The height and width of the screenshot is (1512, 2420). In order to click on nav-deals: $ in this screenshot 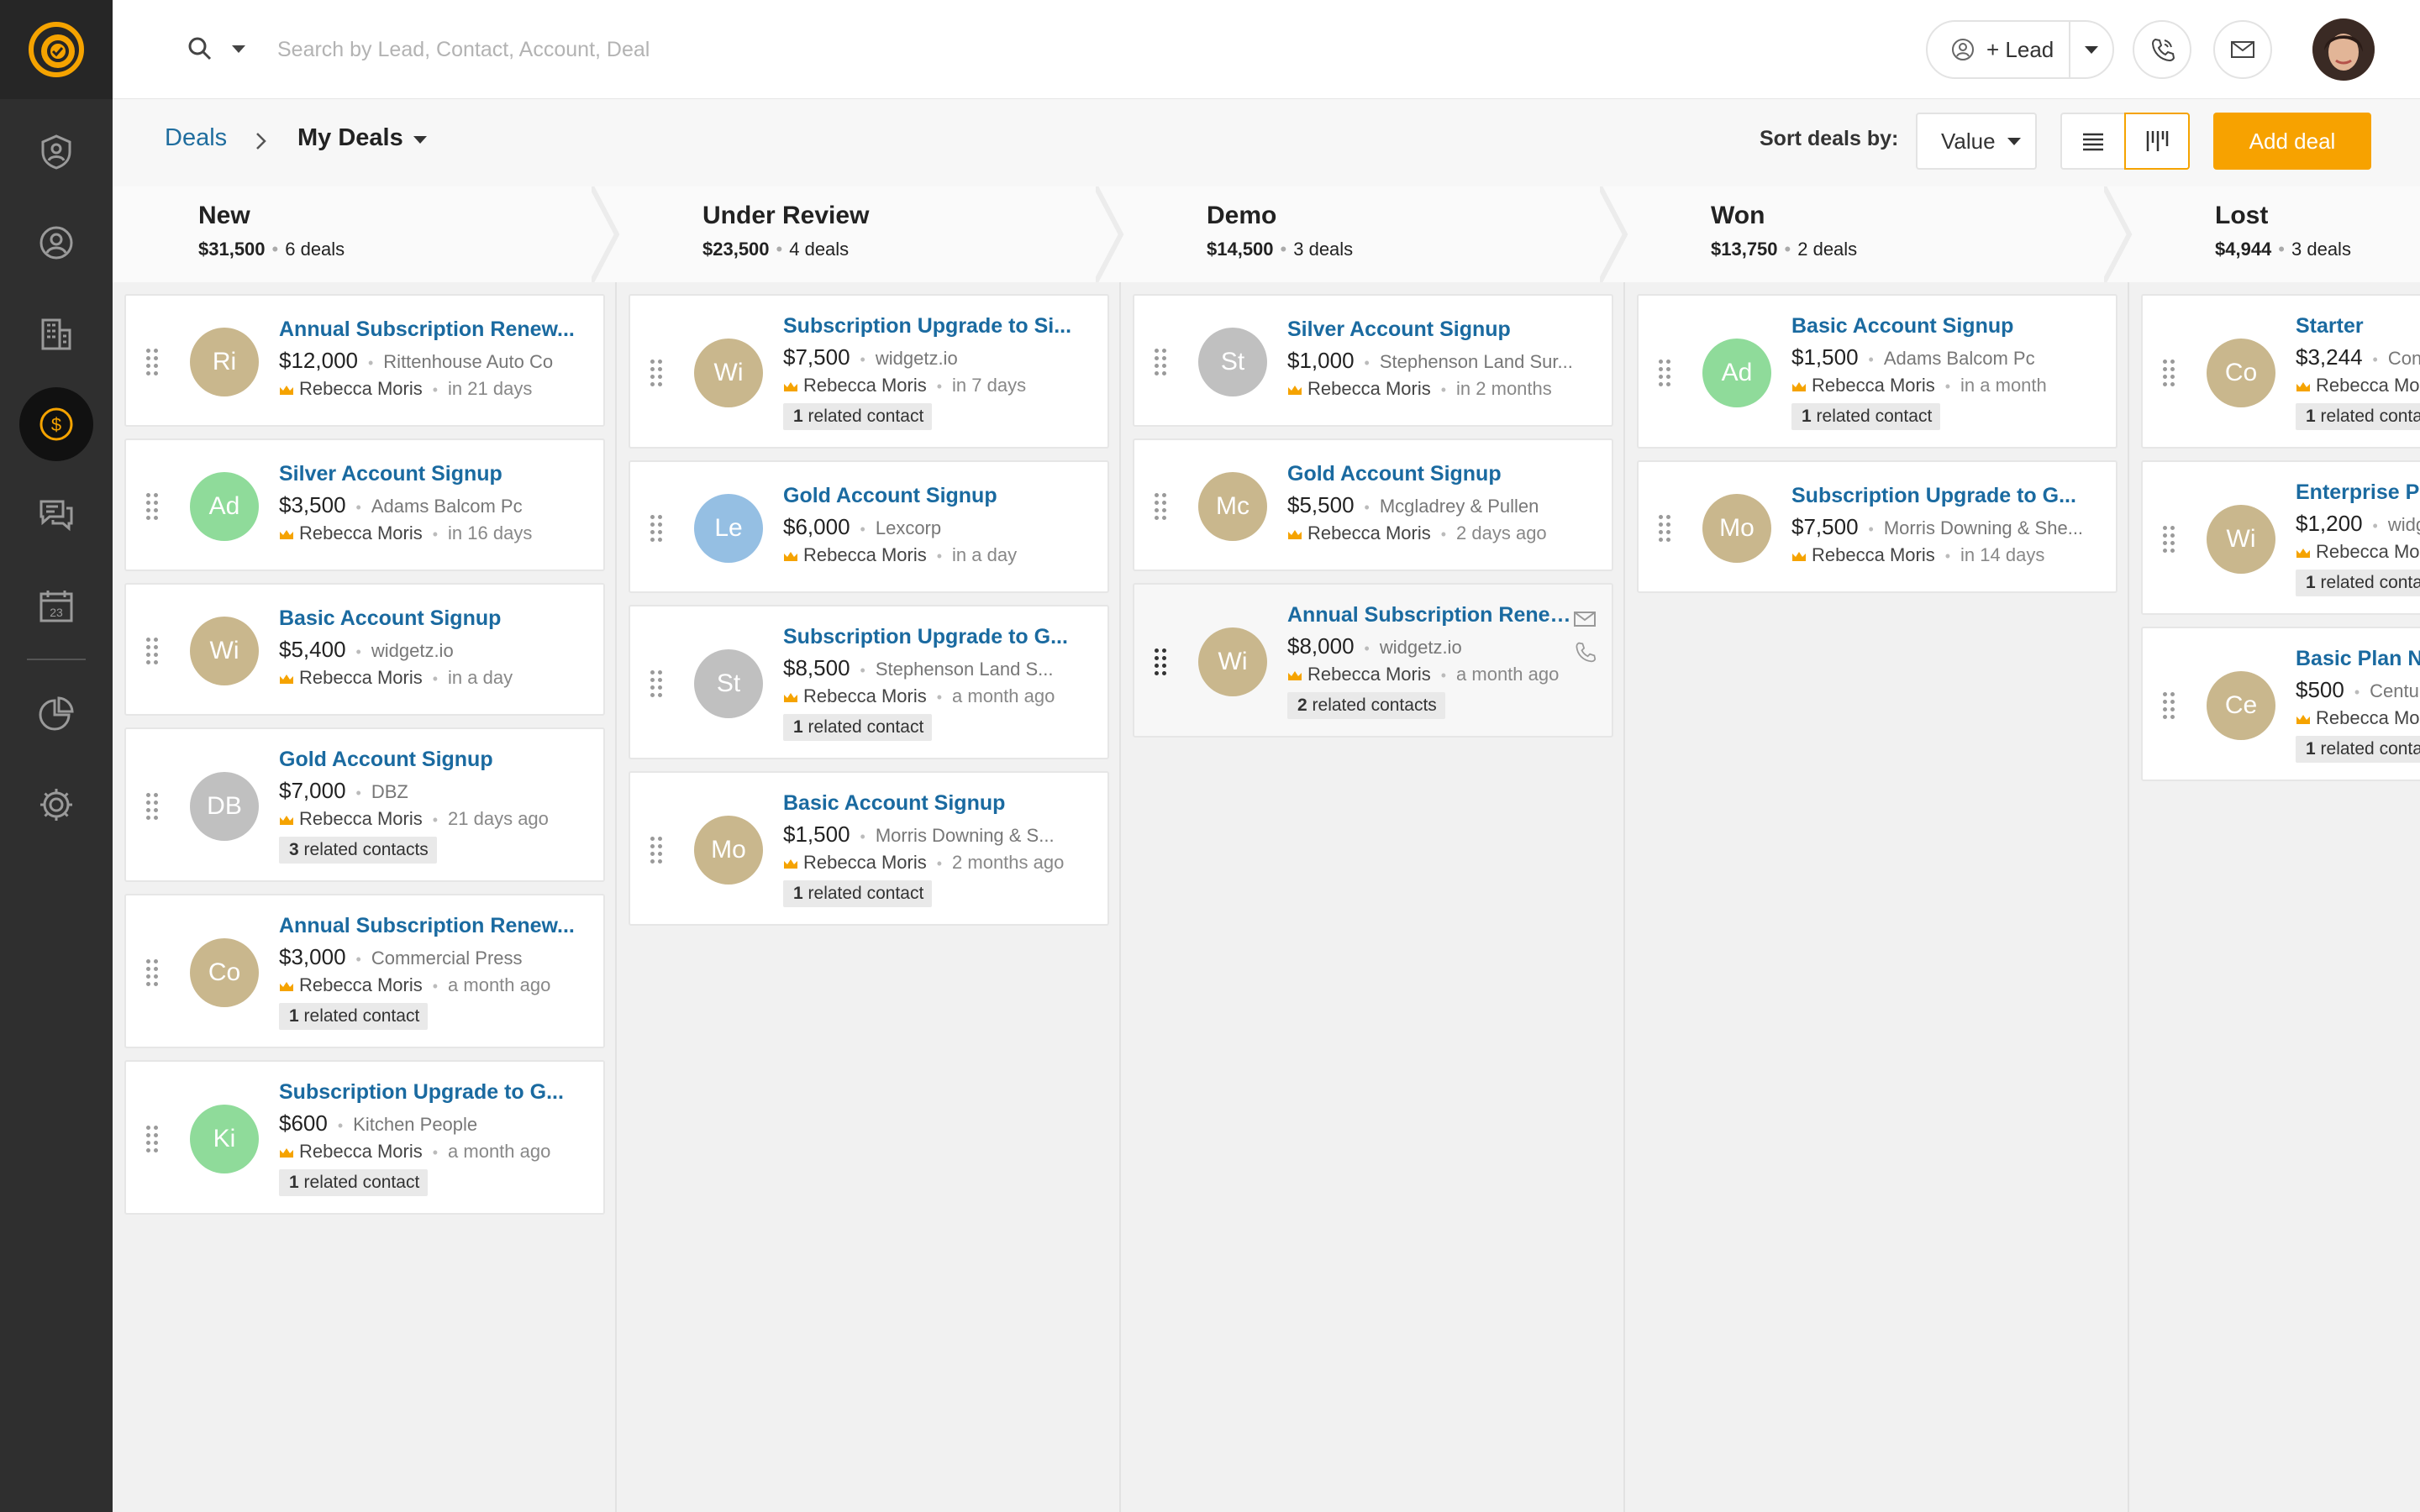, I will do `click(56, 424)`.